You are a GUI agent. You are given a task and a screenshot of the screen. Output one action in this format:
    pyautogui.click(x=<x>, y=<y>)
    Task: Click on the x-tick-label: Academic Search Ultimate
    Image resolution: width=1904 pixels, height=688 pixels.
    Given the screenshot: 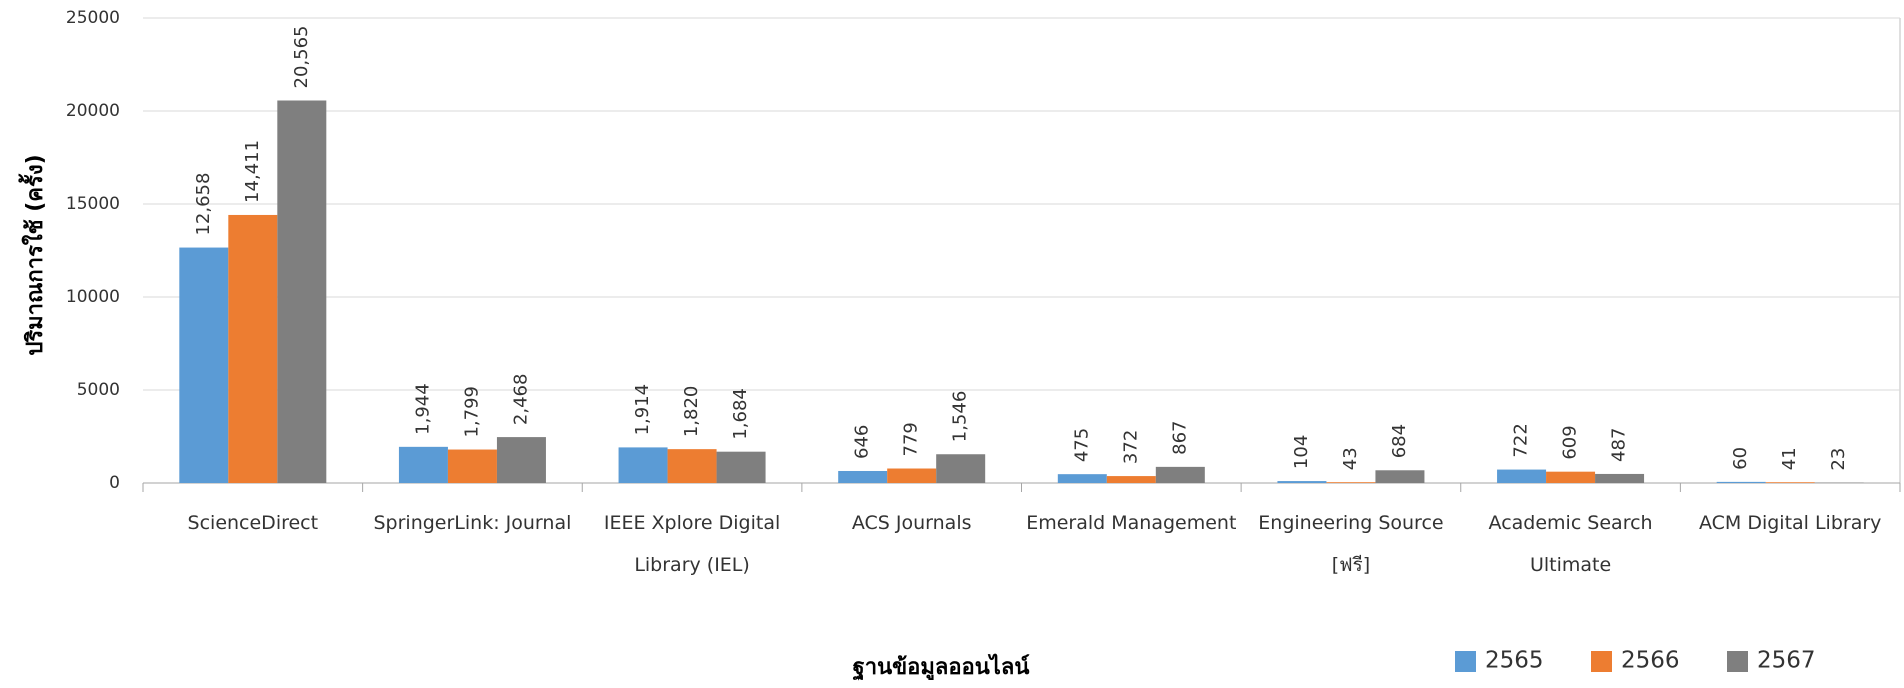 What is the action you would take?
    pyautogui.click(x=1570, y=544)
    